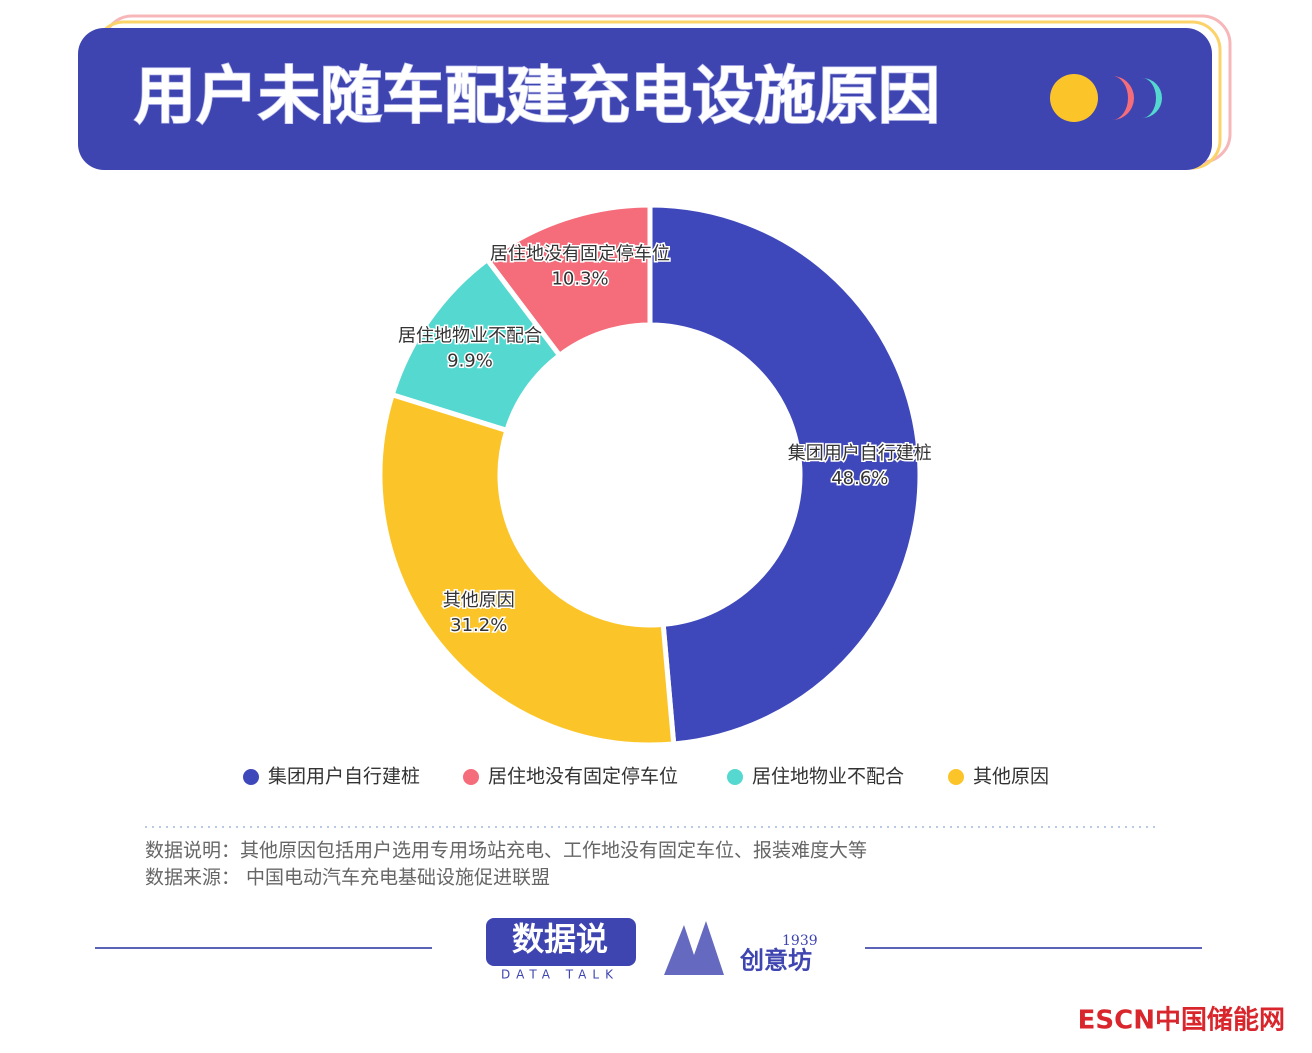 This screenshot has height=1053, width=1312. I want to click on legend: 集团用户自行建桩 居住地没有固定停车位 居住地物业不配合 其他原因, so click(646, 777).